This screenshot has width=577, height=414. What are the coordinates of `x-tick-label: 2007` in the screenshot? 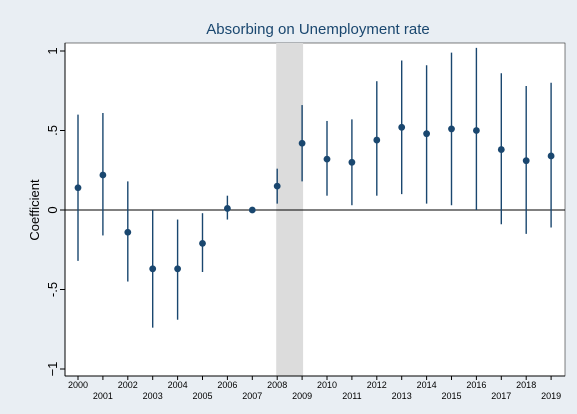 It's located at (252, 396).